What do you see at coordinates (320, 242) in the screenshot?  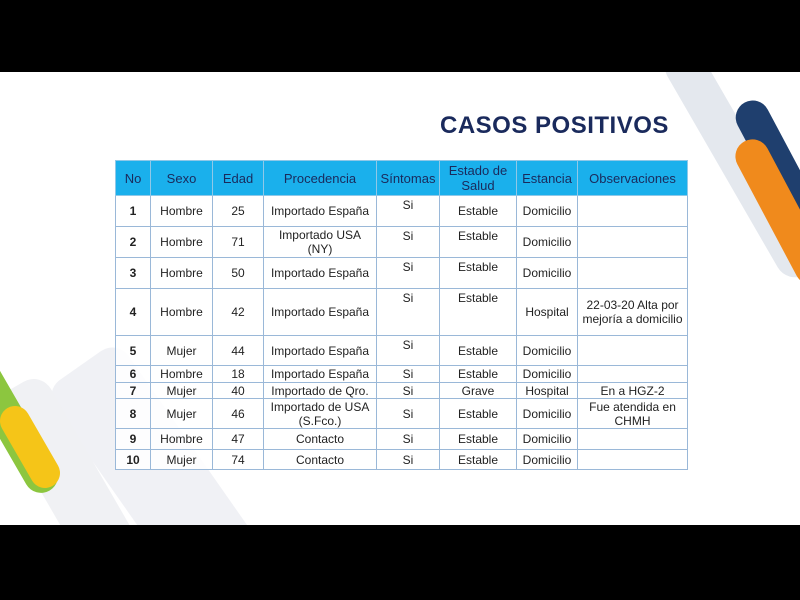 I see `table-cell: Importado USA (NY)` at bounding box center [320, 242].